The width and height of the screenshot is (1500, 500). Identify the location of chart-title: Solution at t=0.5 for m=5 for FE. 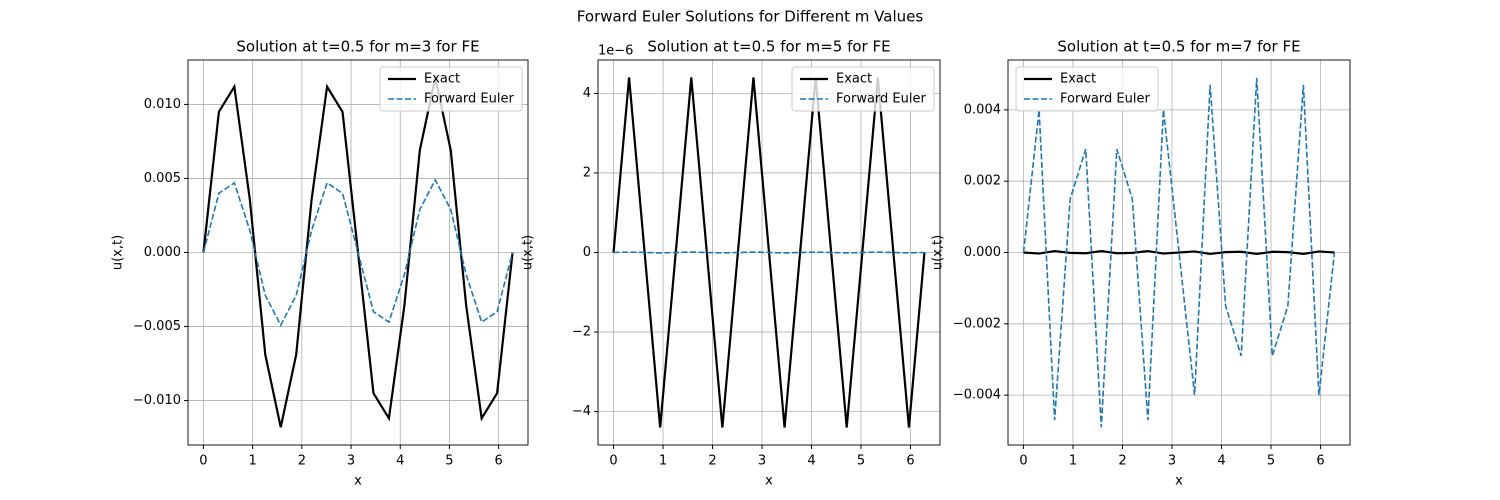
(768, 47).